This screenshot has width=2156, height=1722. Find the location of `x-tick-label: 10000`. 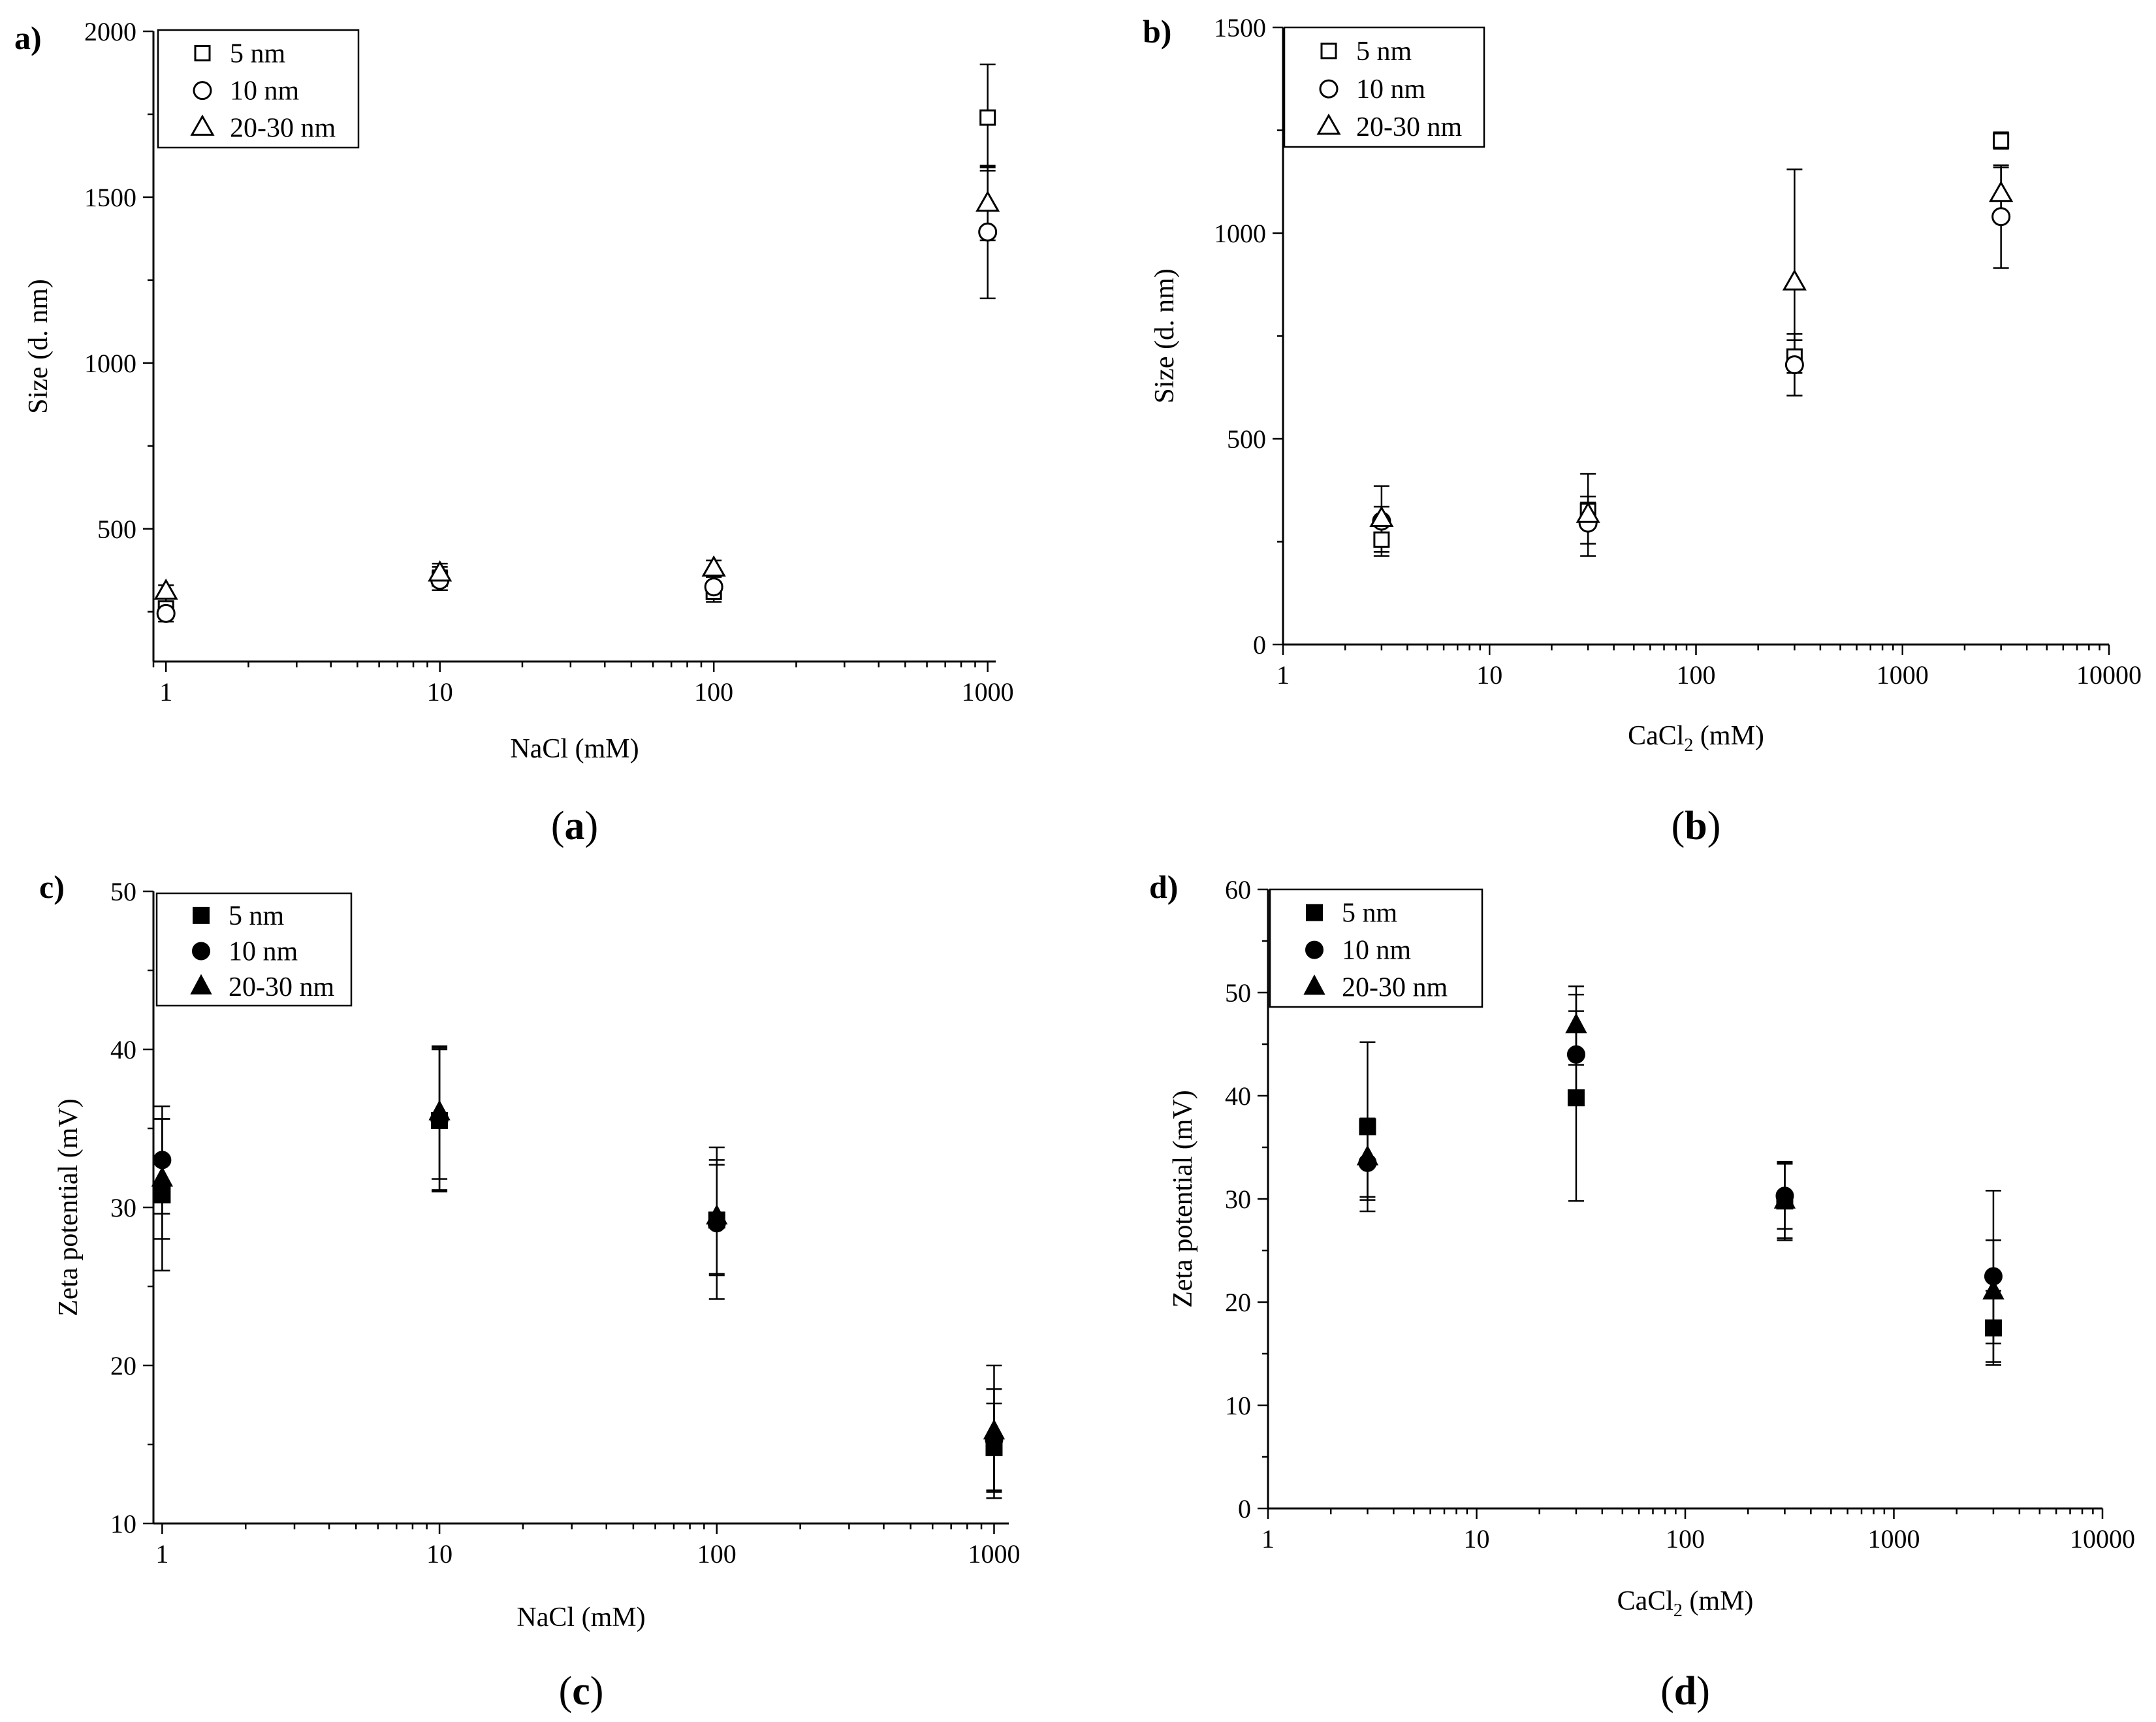

x-tick-label: 10000 is located at coordinates (2109, 675).